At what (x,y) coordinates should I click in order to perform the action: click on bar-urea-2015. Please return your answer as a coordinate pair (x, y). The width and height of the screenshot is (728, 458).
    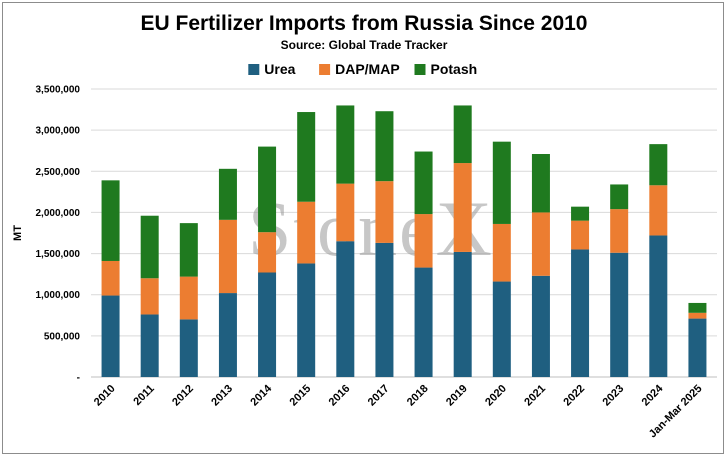
    Looking at the image, I should click on (306, 320).